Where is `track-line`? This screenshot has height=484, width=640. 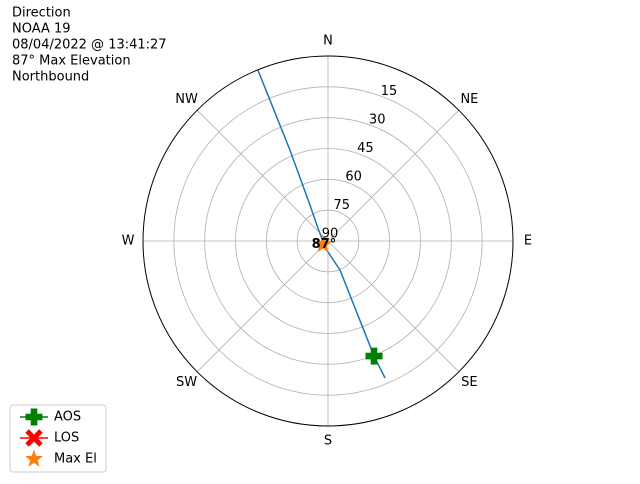
track-line is located at coordinates (321, 224).